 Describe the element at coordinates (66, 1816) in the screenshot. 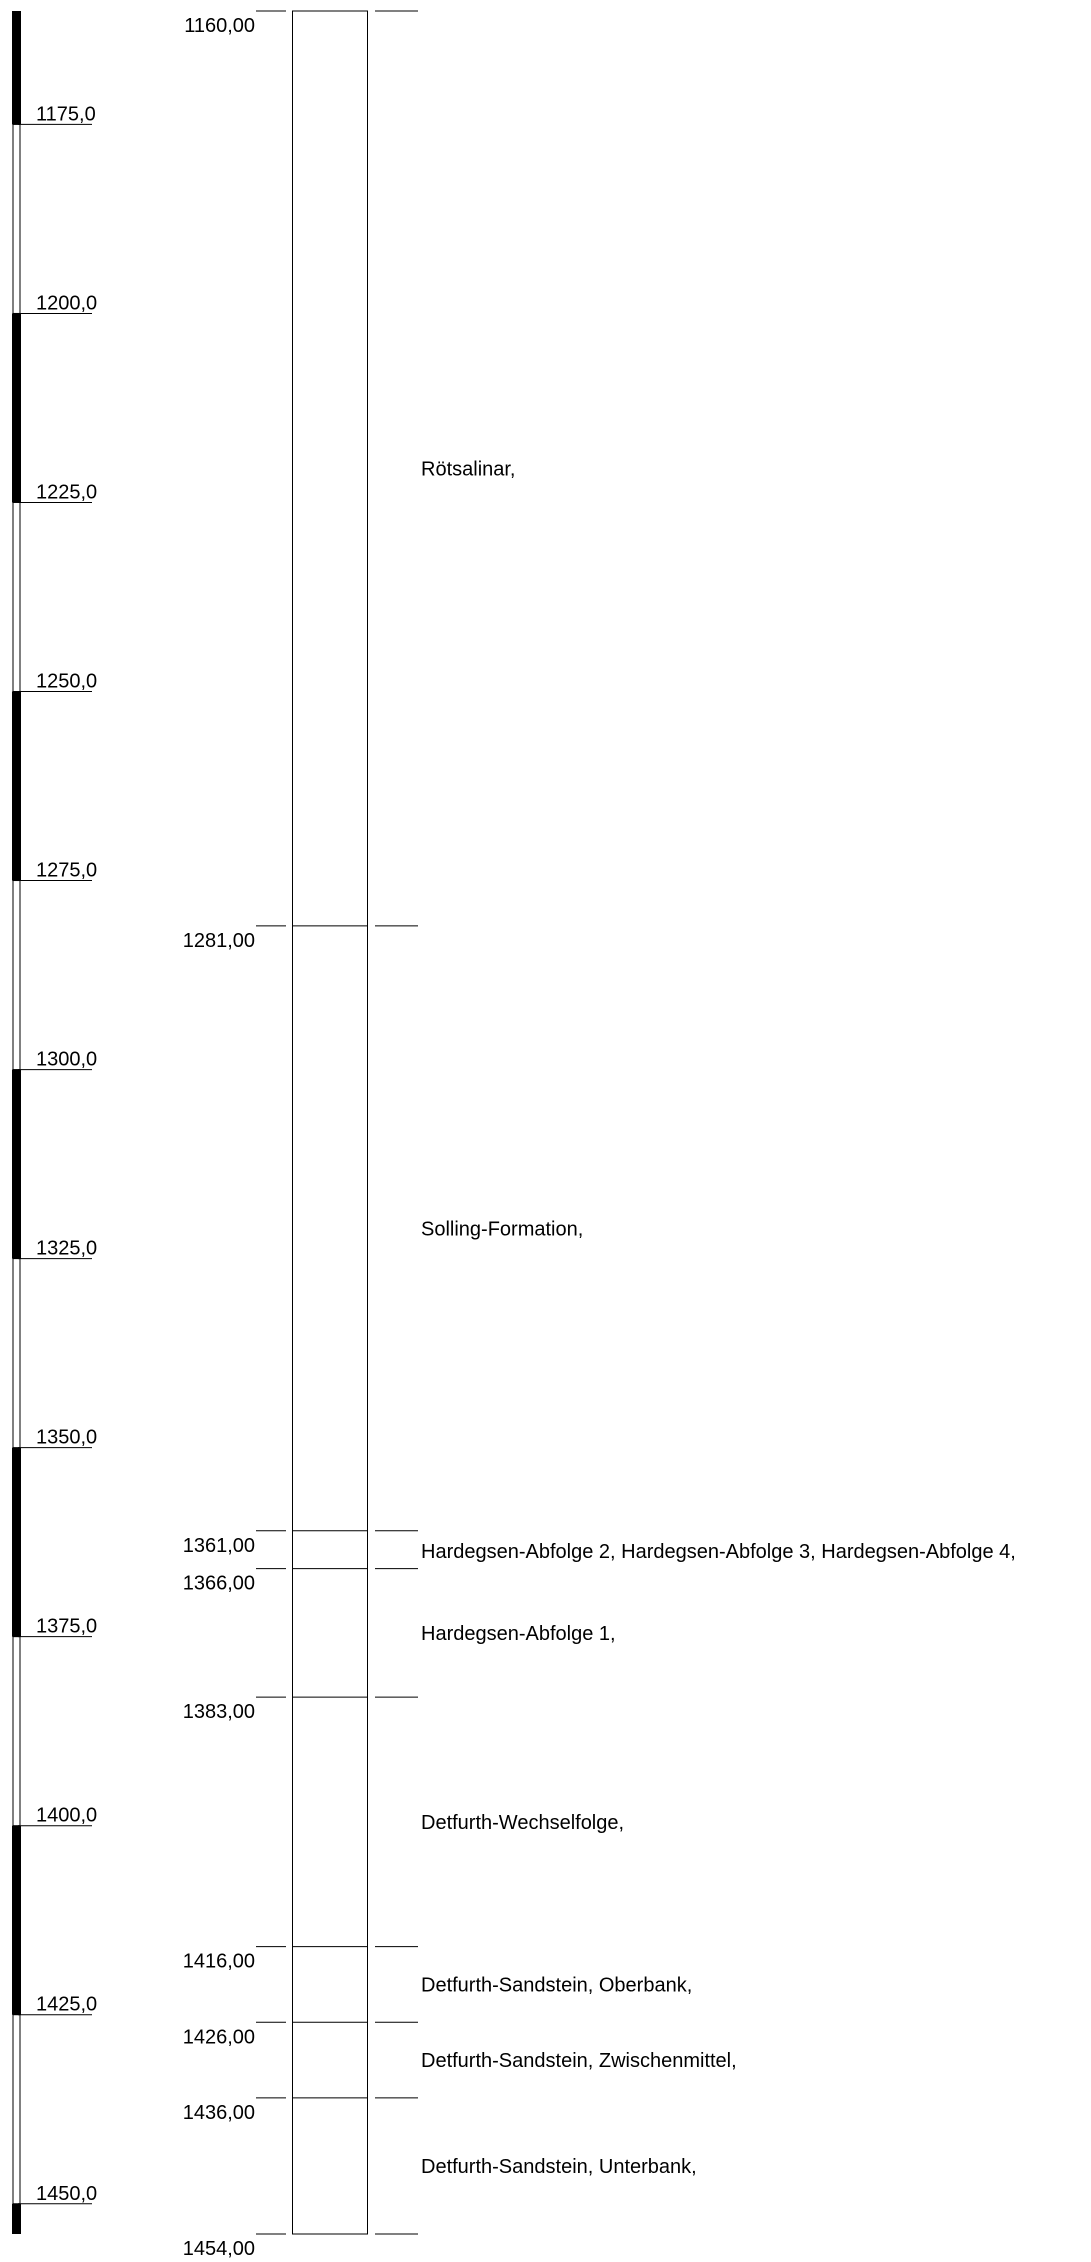

I see `scale-tick-label: 1400,0` at that location.